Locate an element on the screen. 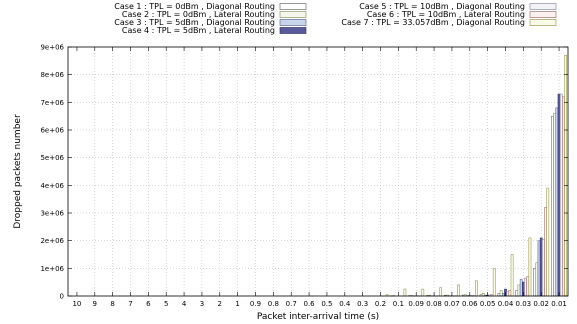 This screenshot has height=324, width=577. x-tick-label: 0.07 is located at coordinates (452, 304).